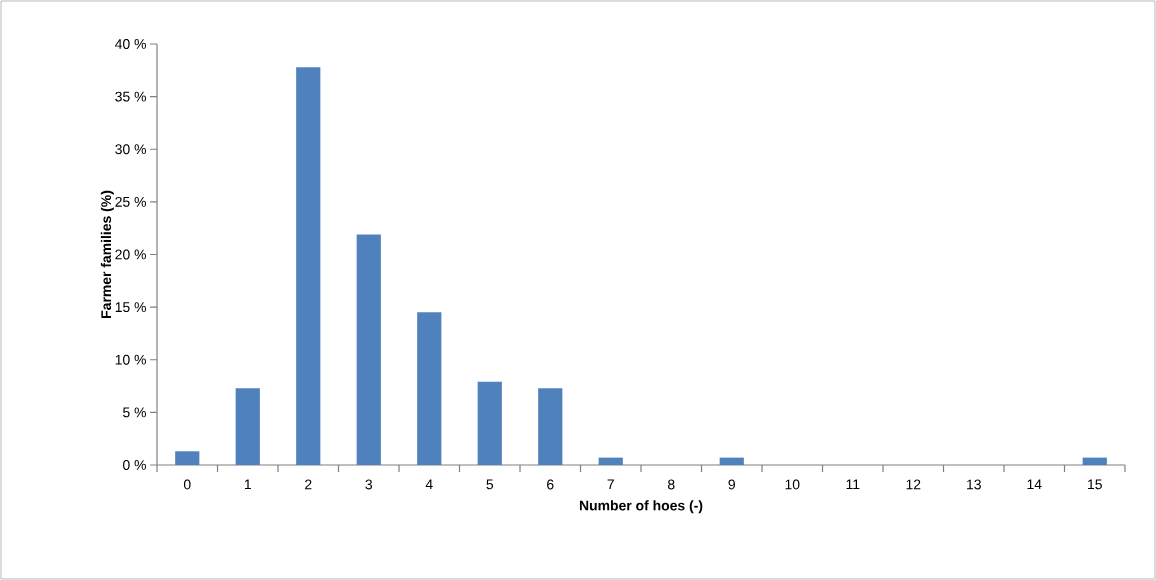 The image size is (1156, 580). What do you see at coordinates (130, 359) in the screenshot?
I see `y-tick-label: 10 %` at bounding box center [130, 359].